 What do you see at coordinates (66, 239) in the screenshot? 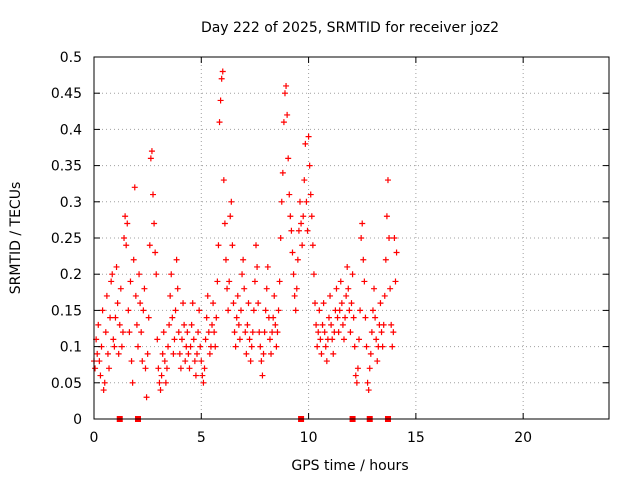
I see `y-tick-label: 0.25` at bounding box center [66, 239].